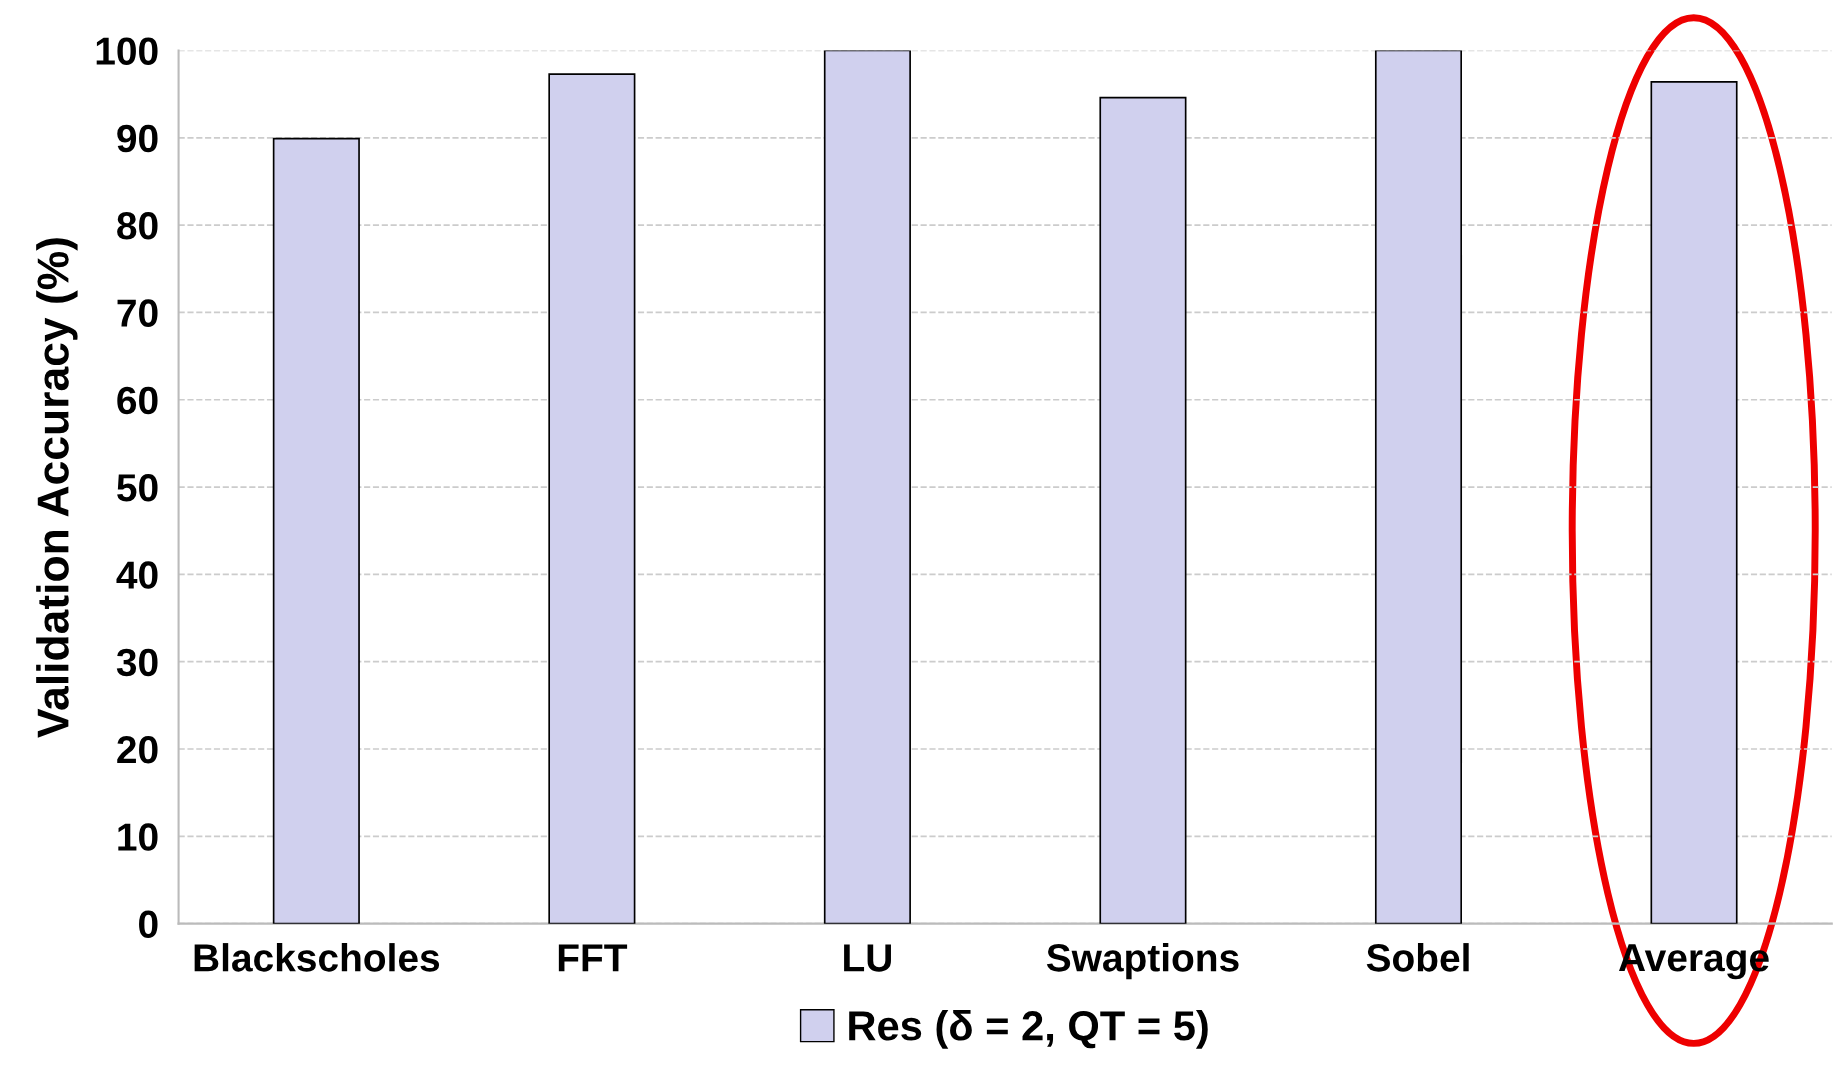 The height and width of the screenshot is (1074, 1841). What do you see at coordinates (138, 837) in the screenshot?
I see `y-tick-label: 10` at bounding box center [138, 837].